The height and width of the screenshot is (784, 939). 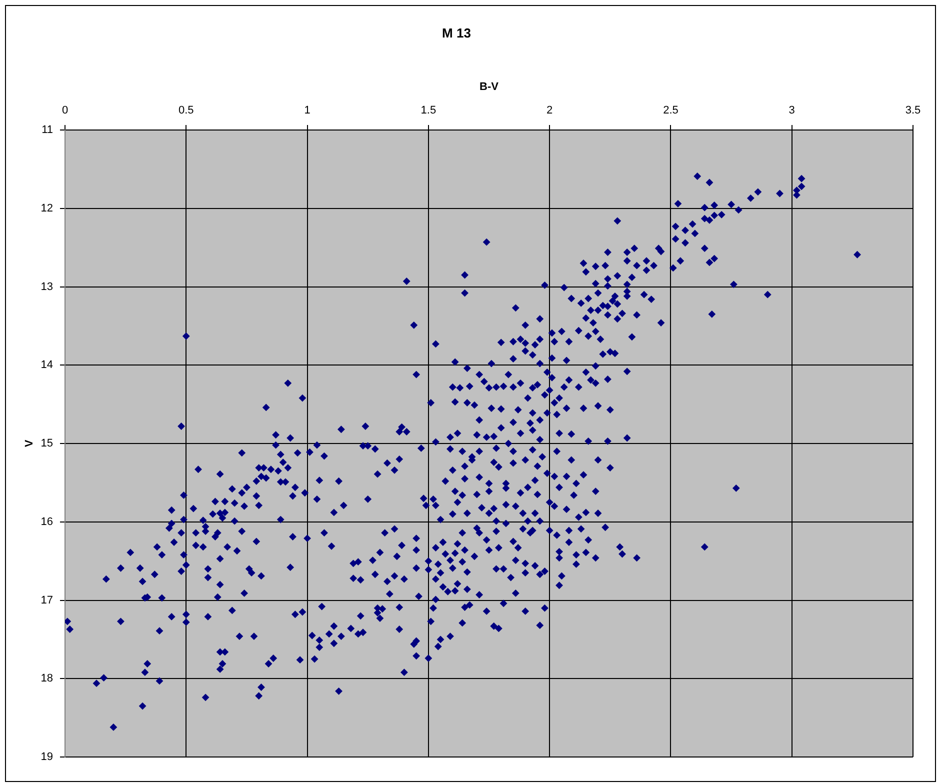 I want to click on x-tick-label: 2, so click(x=549, y=110).